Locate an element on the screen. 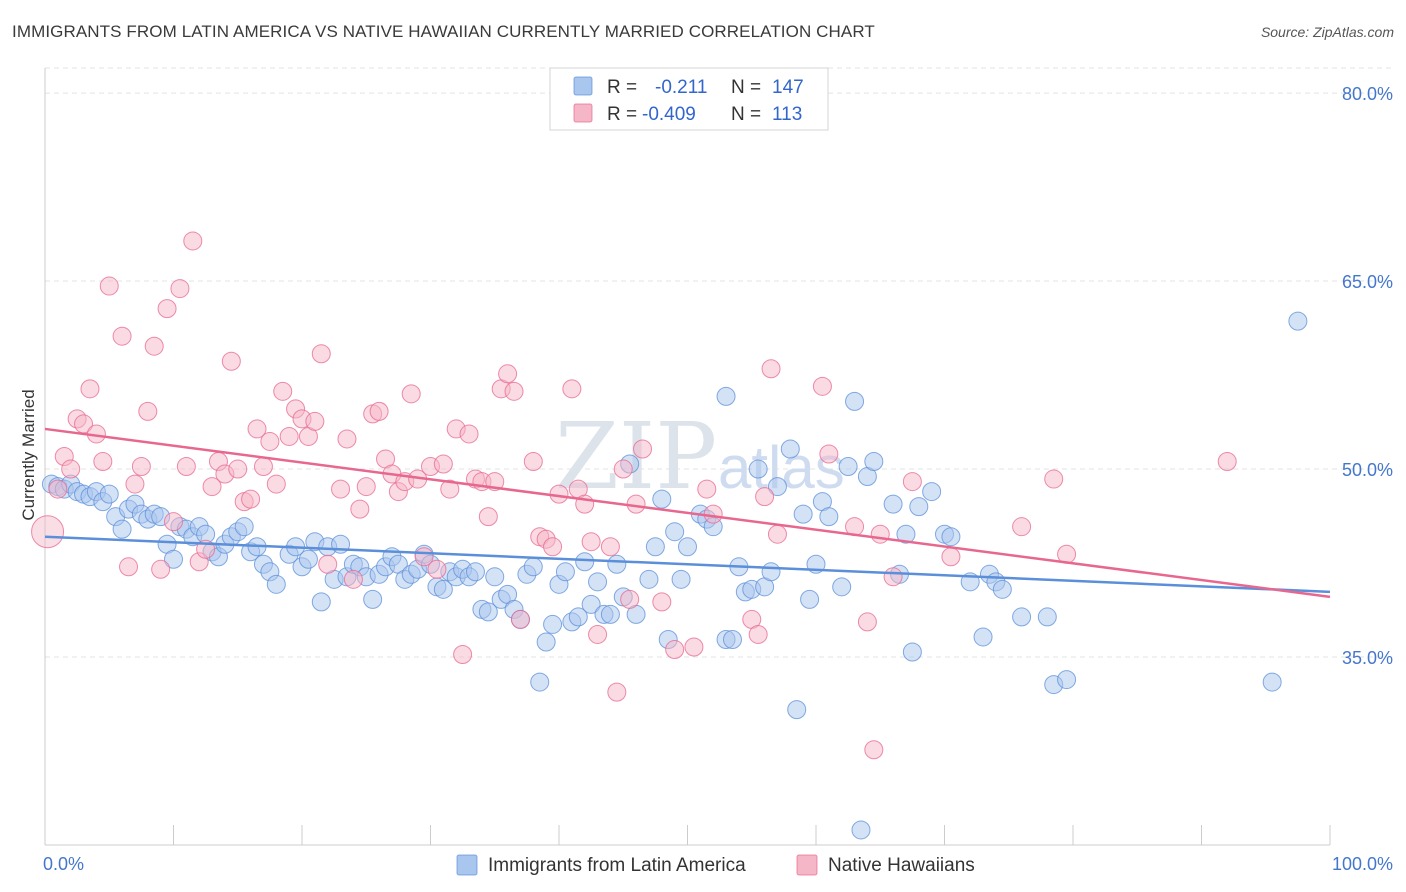 Image resolution: width=1406 pixels, height=892 pixels. stats-legend-box is located at coordinates (689, 99).